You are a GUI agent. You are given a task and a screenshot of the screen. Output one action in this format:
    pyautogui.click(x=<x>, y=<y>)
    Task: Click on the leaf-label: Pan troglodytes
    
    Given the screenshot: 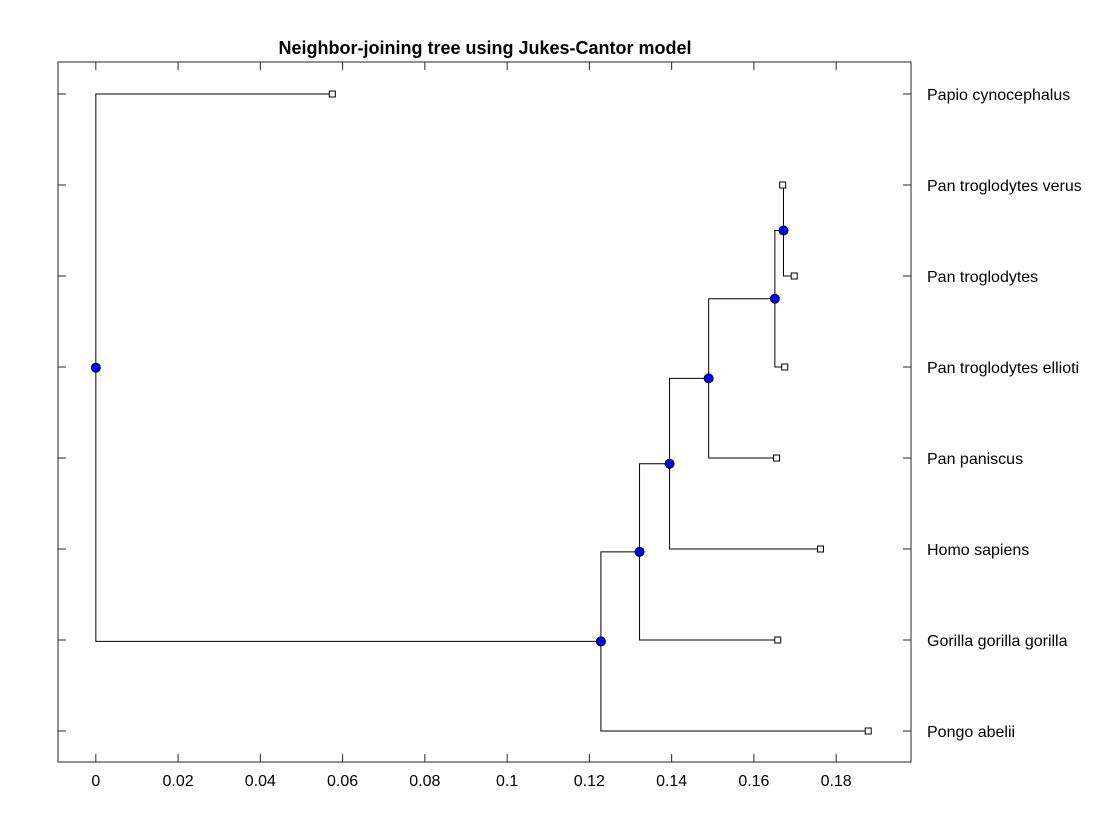 What is the action you would take?
    pyautogui.click(x=982, y=277)
    